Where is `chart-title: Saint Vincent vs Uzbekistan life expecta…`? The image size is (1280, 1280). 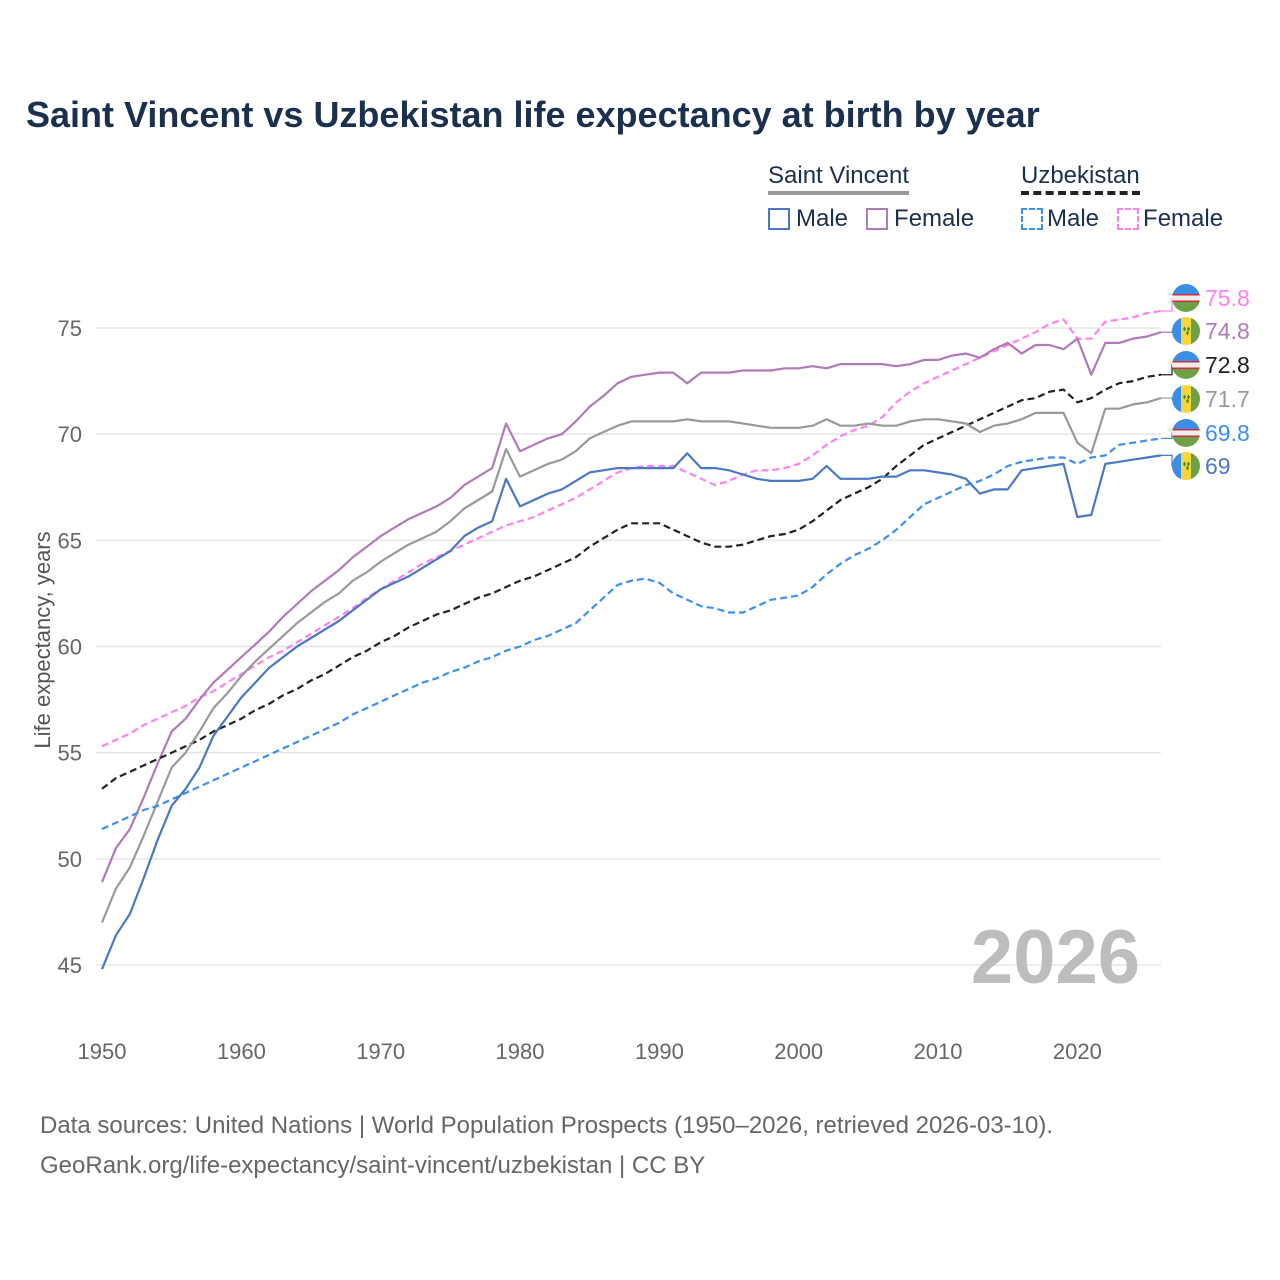
chart-title: Saint Vincent vs Uzbekistan life expecta… is located at coordinates (533, 114).